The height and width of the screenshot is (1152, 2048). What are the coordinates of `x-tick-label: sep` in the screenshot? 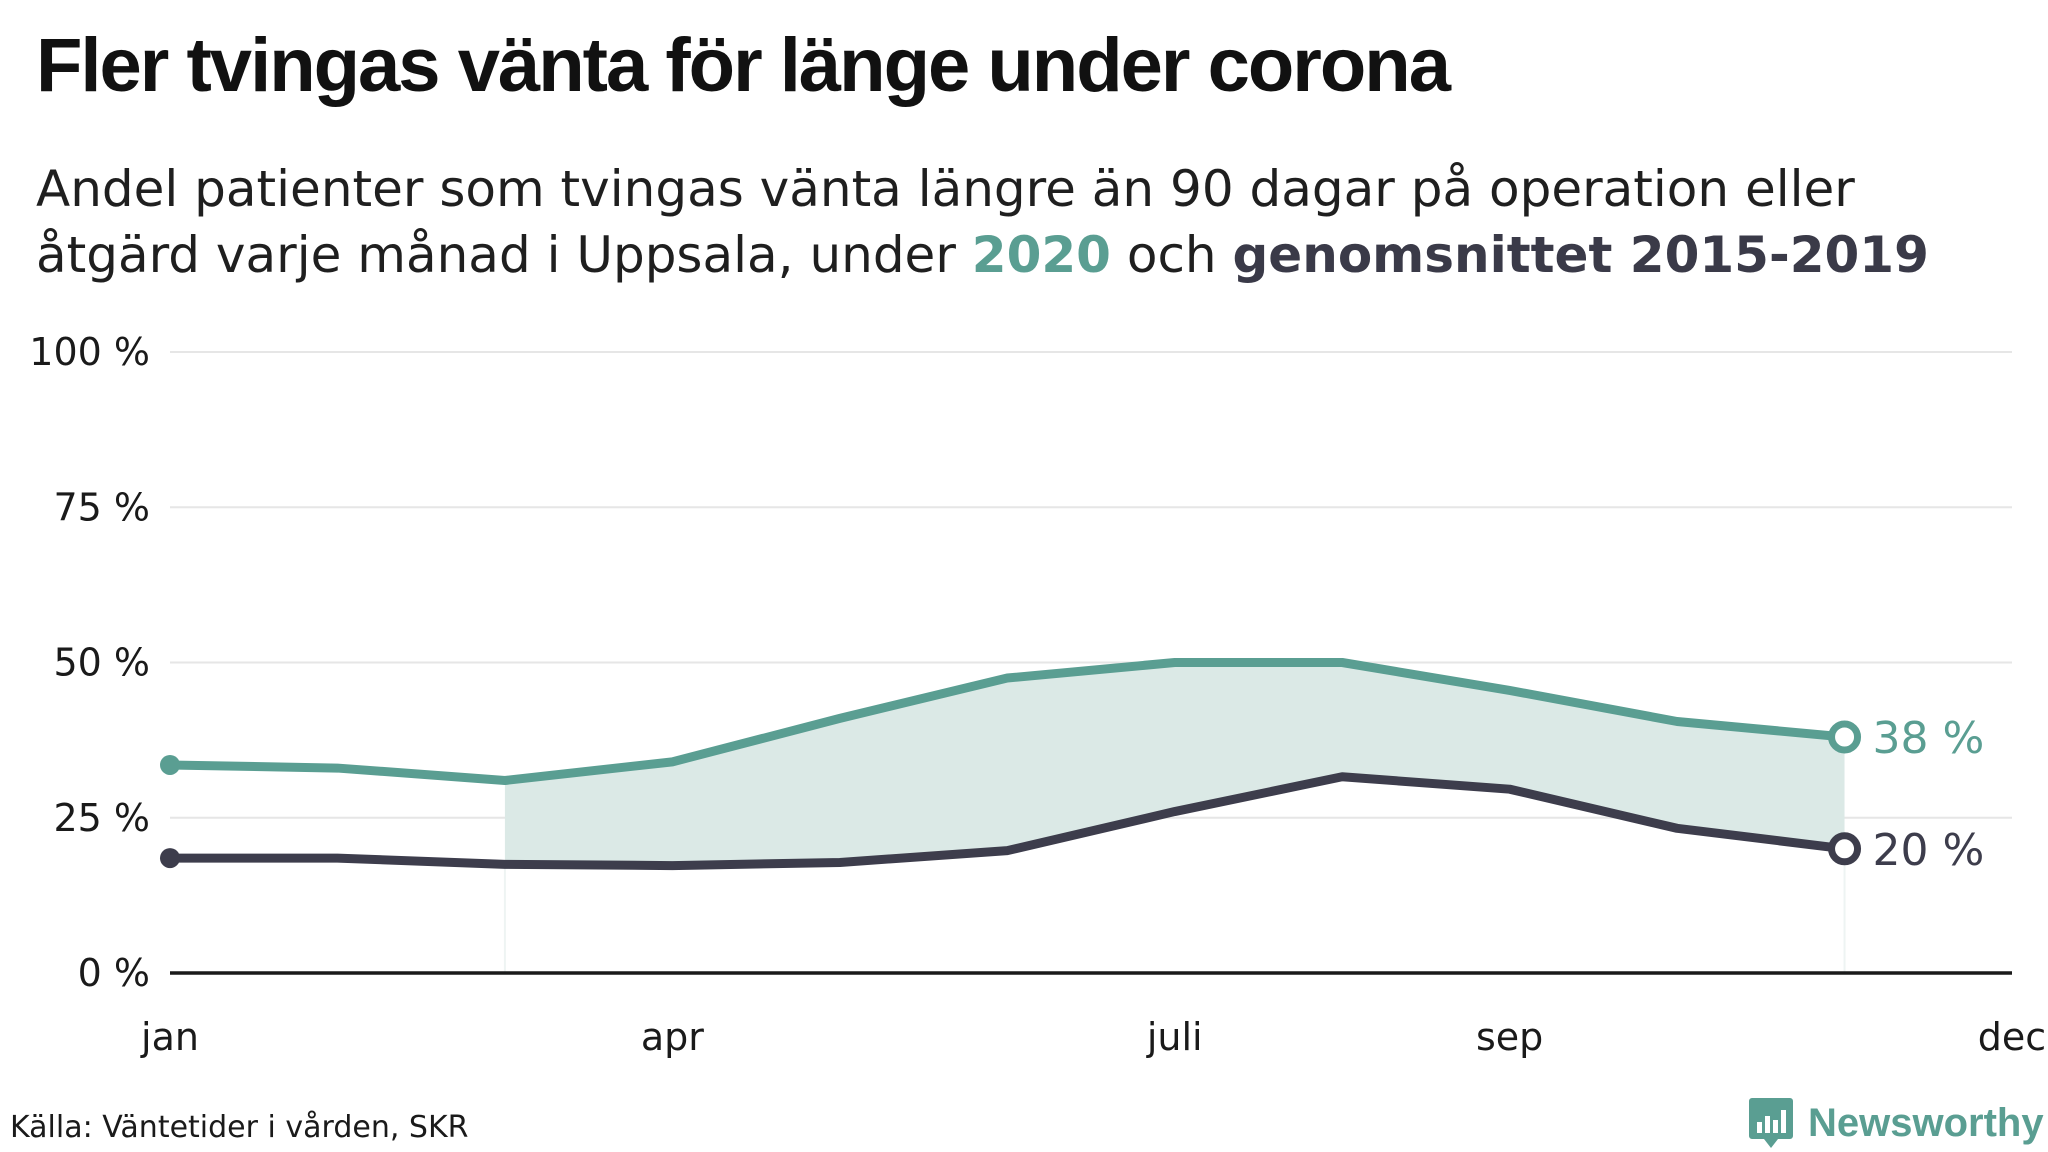 It's located at (1509, 1037).